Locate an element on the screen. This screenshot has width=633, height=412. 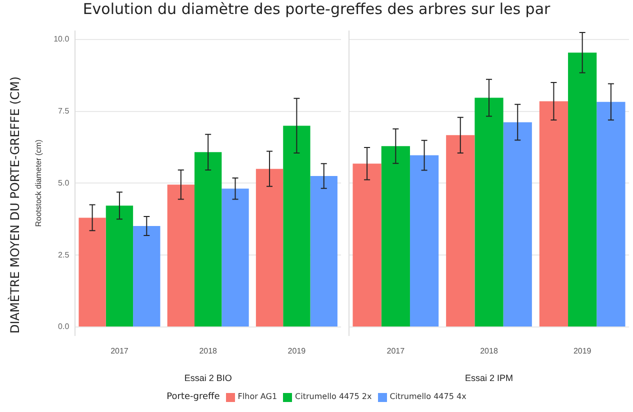
y-tick-label: 7.5 is located at coordinates (64, 111).